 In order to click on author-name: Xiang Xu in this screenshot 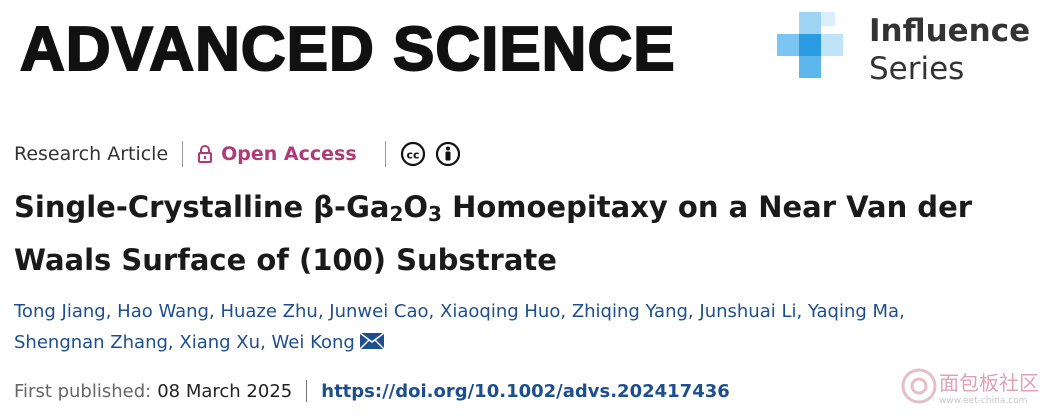, I will do `click(220, 342)`.